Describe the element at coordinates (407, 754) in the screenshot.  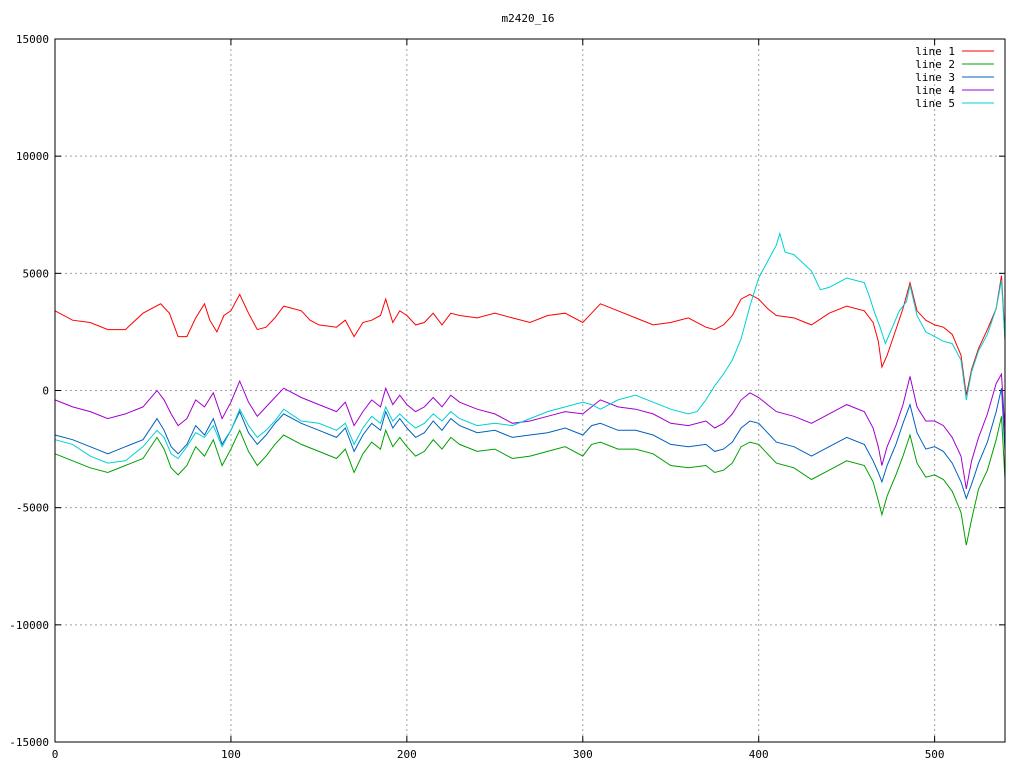
I see `x-tick-label: 200` at that location.